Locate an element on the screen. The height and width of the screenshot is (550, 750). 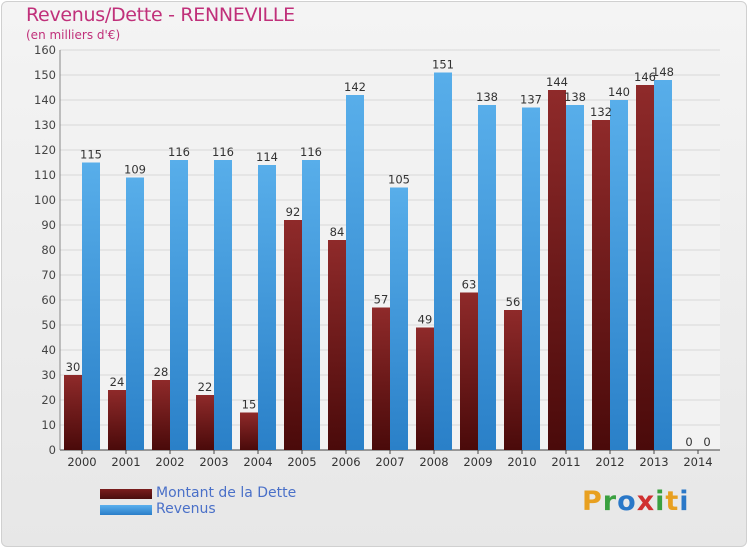
y-tick-label: 90 is located at coordinates (48, 225).